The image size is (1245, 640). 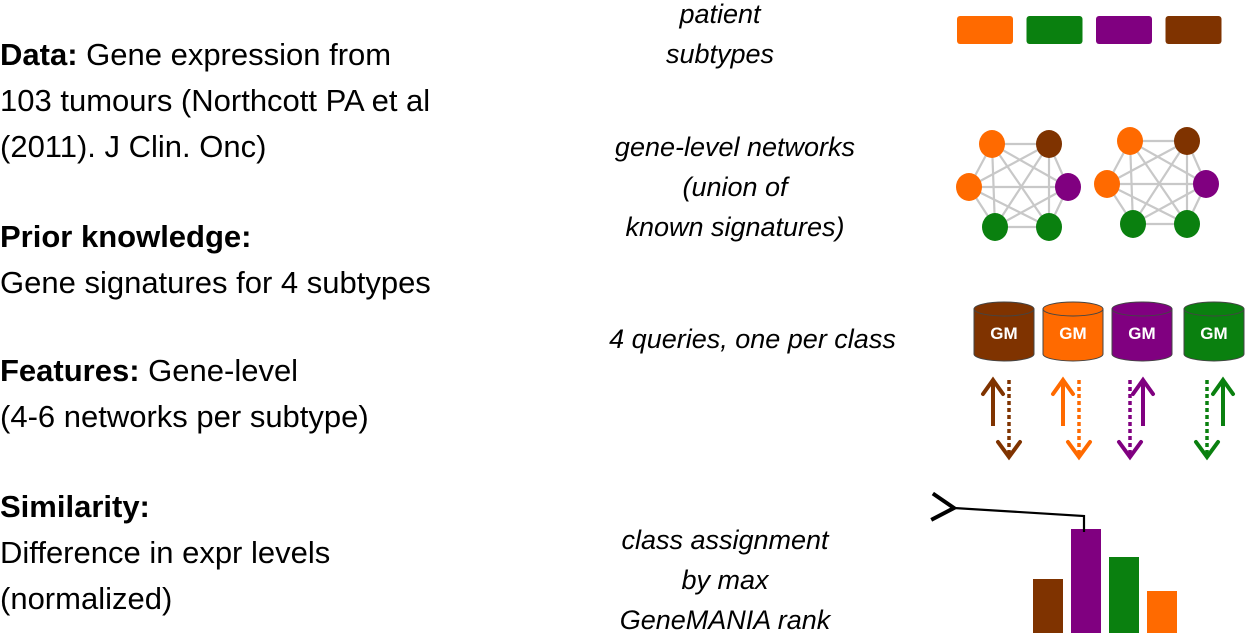 What do you see at coordinates (75, 506) in the screenshot?
I see `similarity-label: Similarity:` at bounding box center [75, 506].